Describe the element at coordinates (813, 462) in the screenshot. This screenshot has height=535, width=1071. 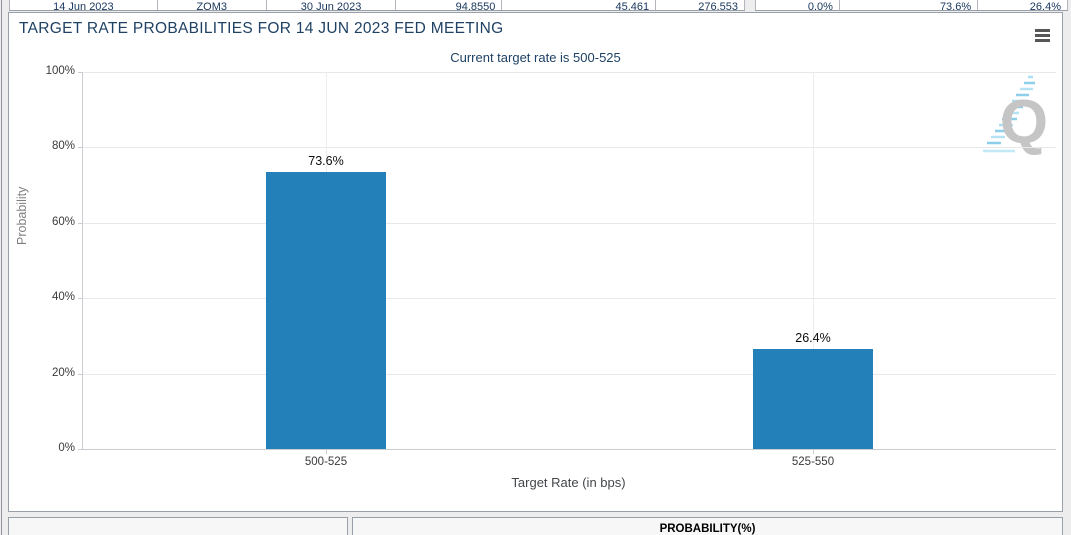
I see `x-axis-category-label: 525-550` at that location.